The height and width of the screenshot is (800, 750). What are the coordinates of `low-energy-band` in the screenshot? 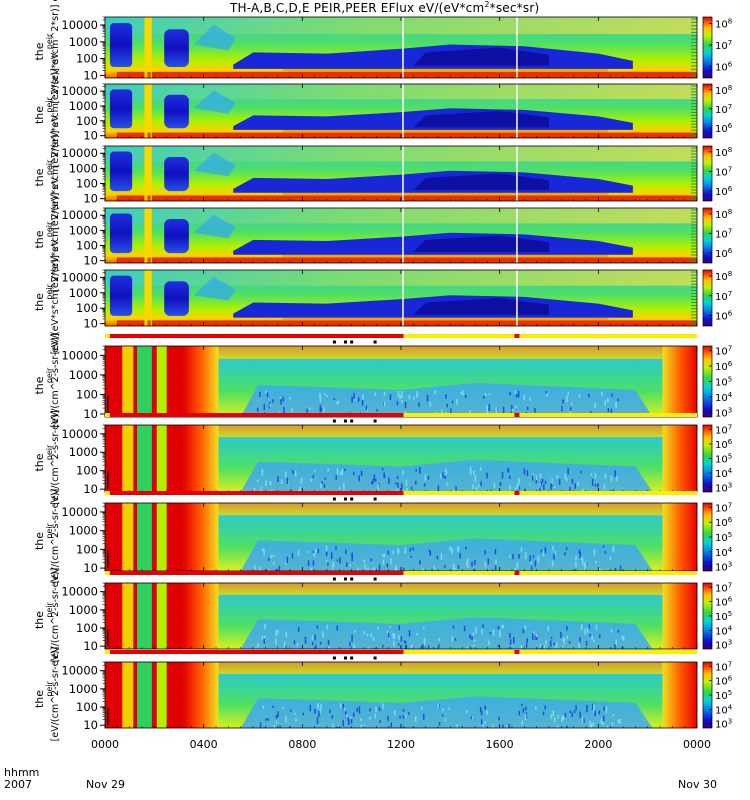 It's located at (445, 318).